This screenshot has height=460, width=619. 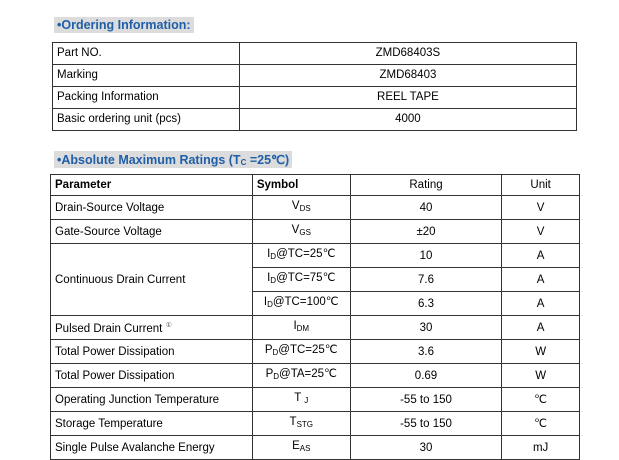 What do you see at coordinates (109, 329) in the screenshot?
I see `param-text: Pulsed Drain Current` at bounding box center [109, 329].